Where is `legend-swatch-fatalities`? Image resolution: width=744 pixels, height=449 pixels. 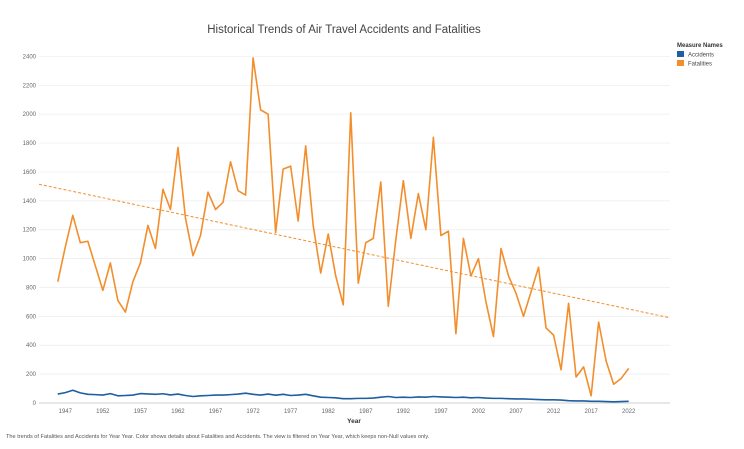 legend-swatch-fatalities is located at coordinates (680, 63).